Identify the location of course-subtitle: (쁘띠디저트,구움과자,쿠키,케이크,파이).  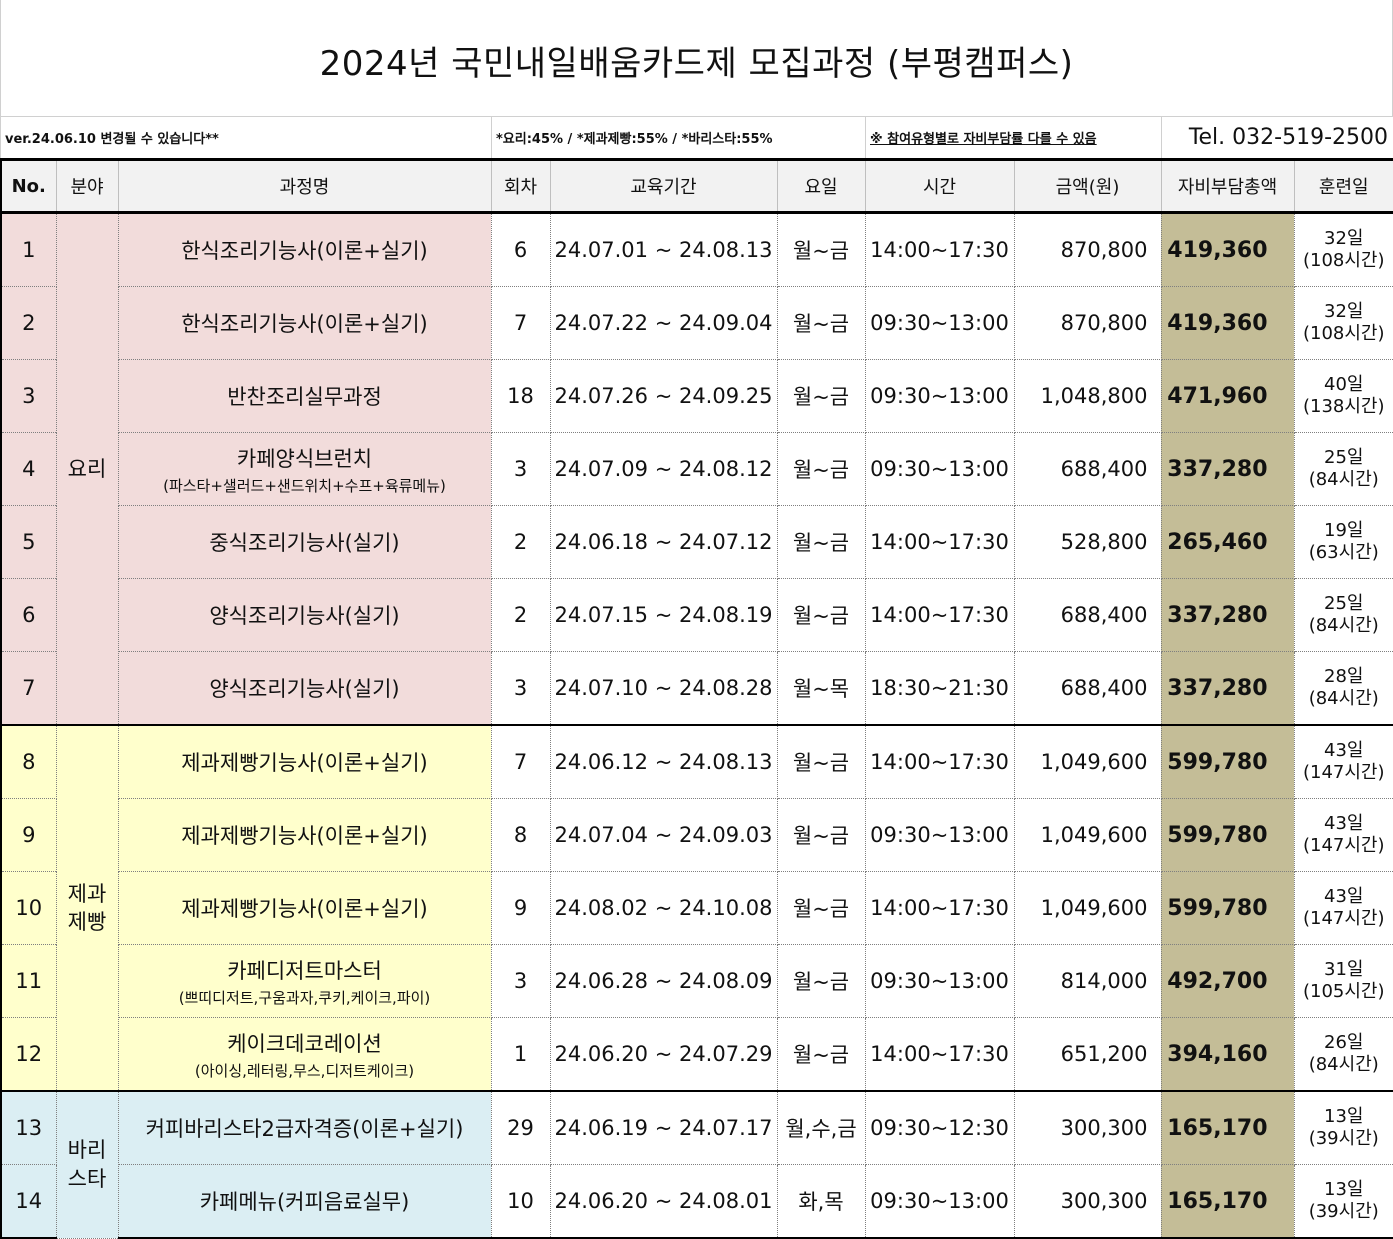
(305, 997).